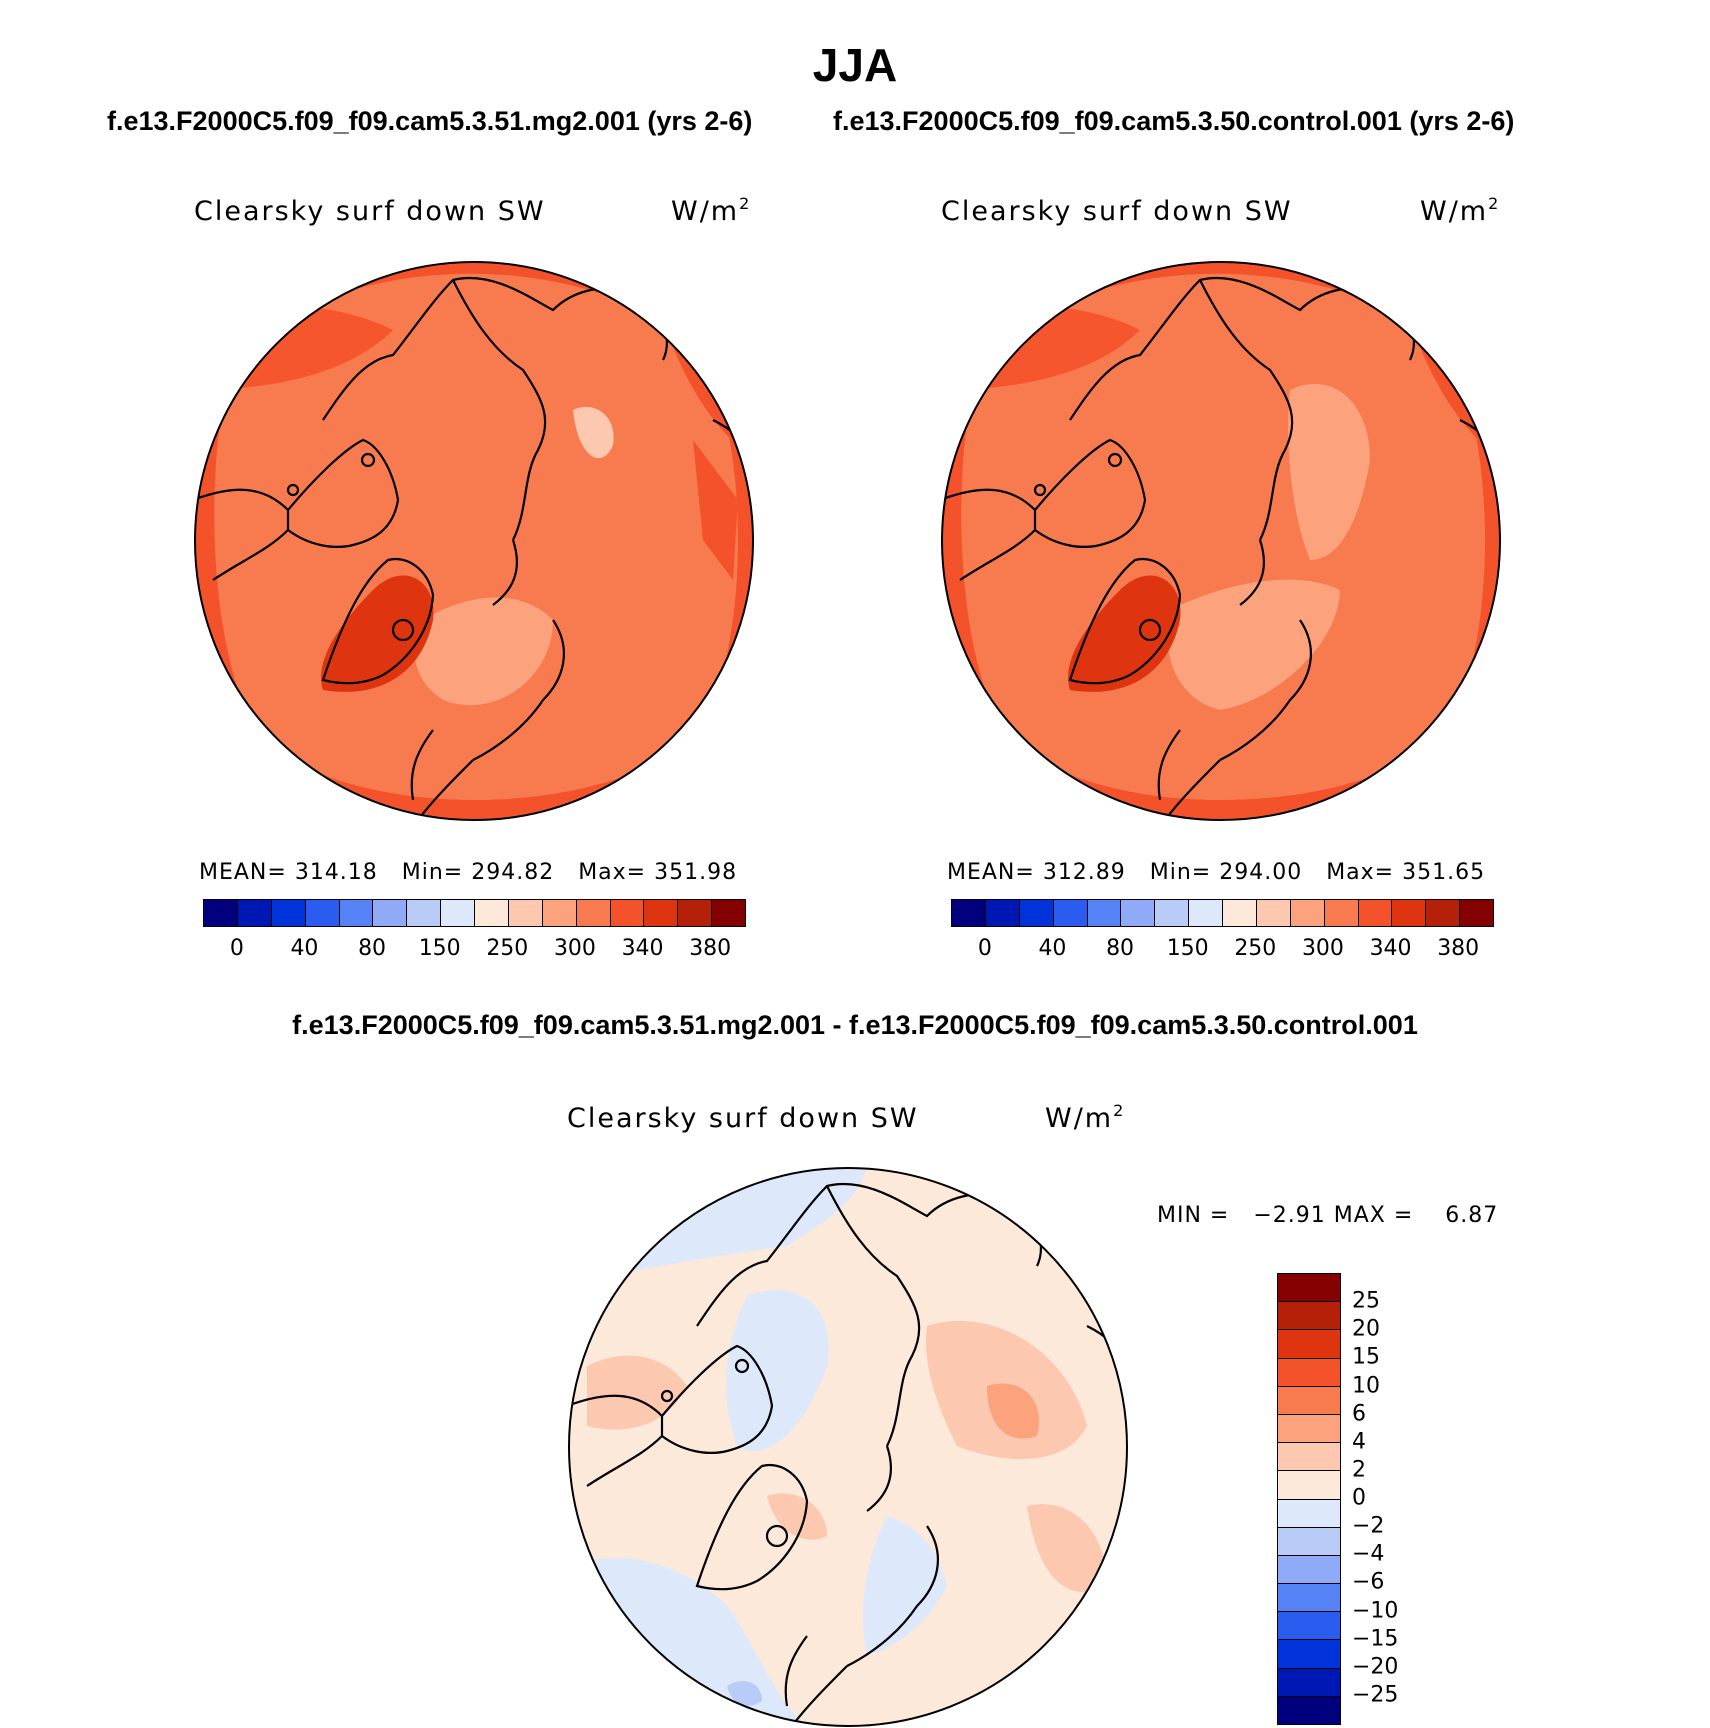  I want to click on diff-colorbar-tick-label: 4, so click(1359, 1442).